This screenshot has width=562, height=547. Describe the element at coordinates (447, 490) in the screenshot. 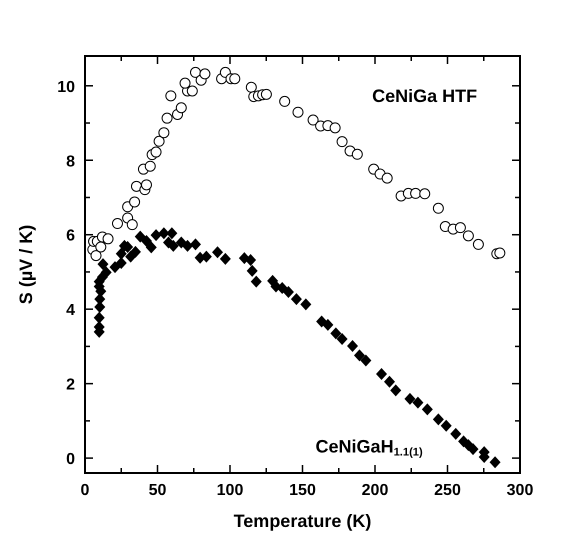

I see `x-tick-label: 250` at that location.